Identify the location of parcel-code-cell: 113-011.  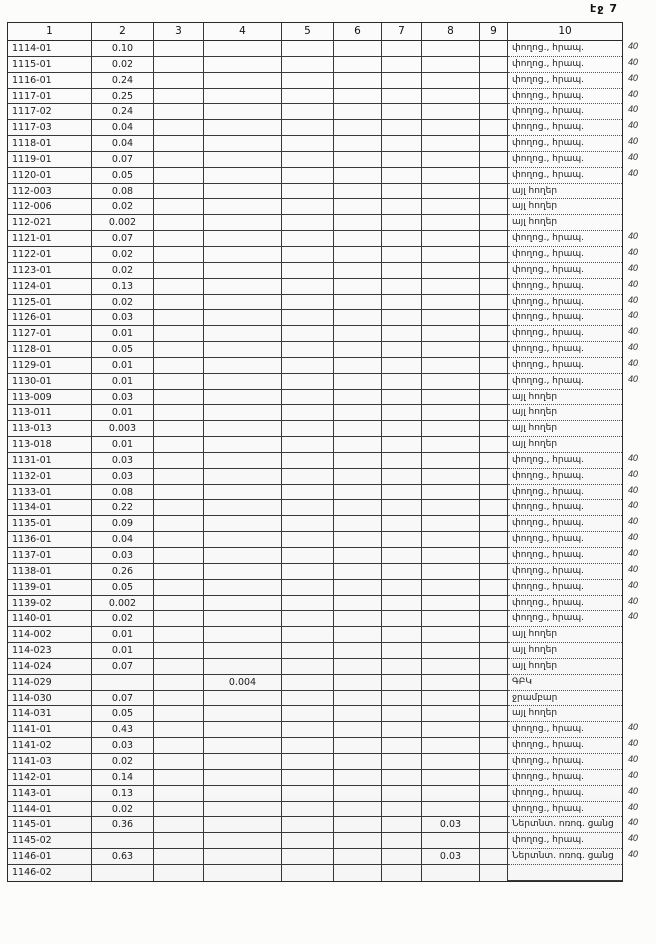
(50, 413).